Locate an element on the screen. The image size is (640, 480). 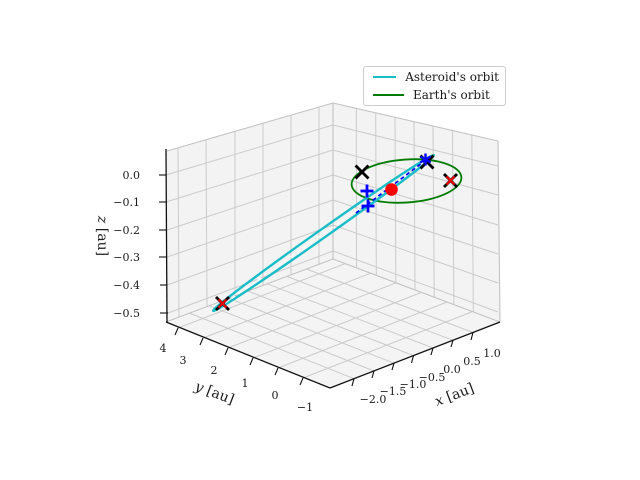
tick-label: −0.3 is located at coordinates (126, 257).